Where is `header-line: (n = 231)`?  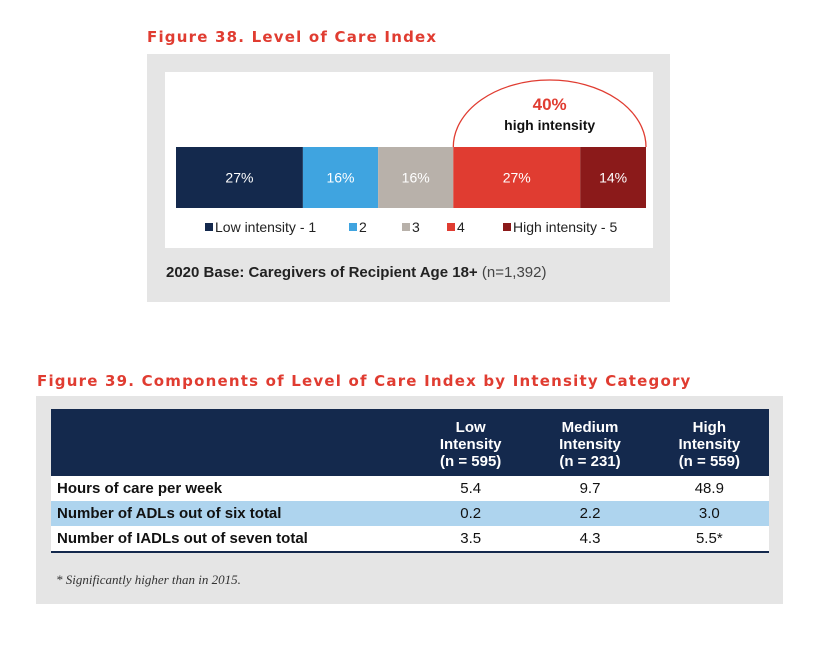 header-line: (n = 231) is located at coordinates (590, 461).